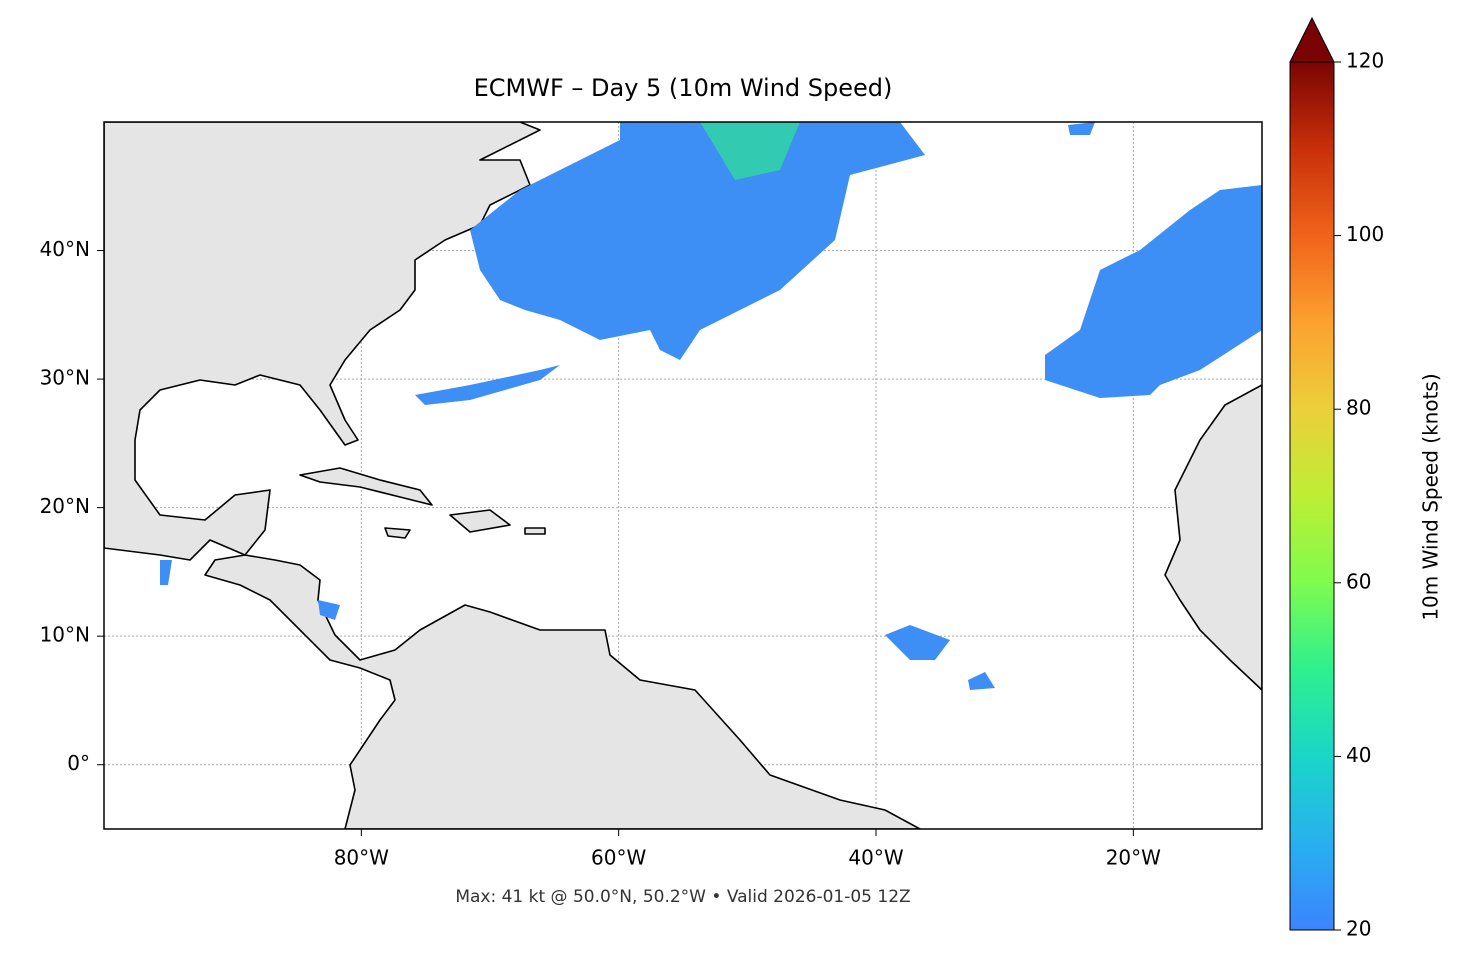  What do you see at coordinates (1213, 537) in the screenshot?
I see `africa` at bounding box center [1213, 537].